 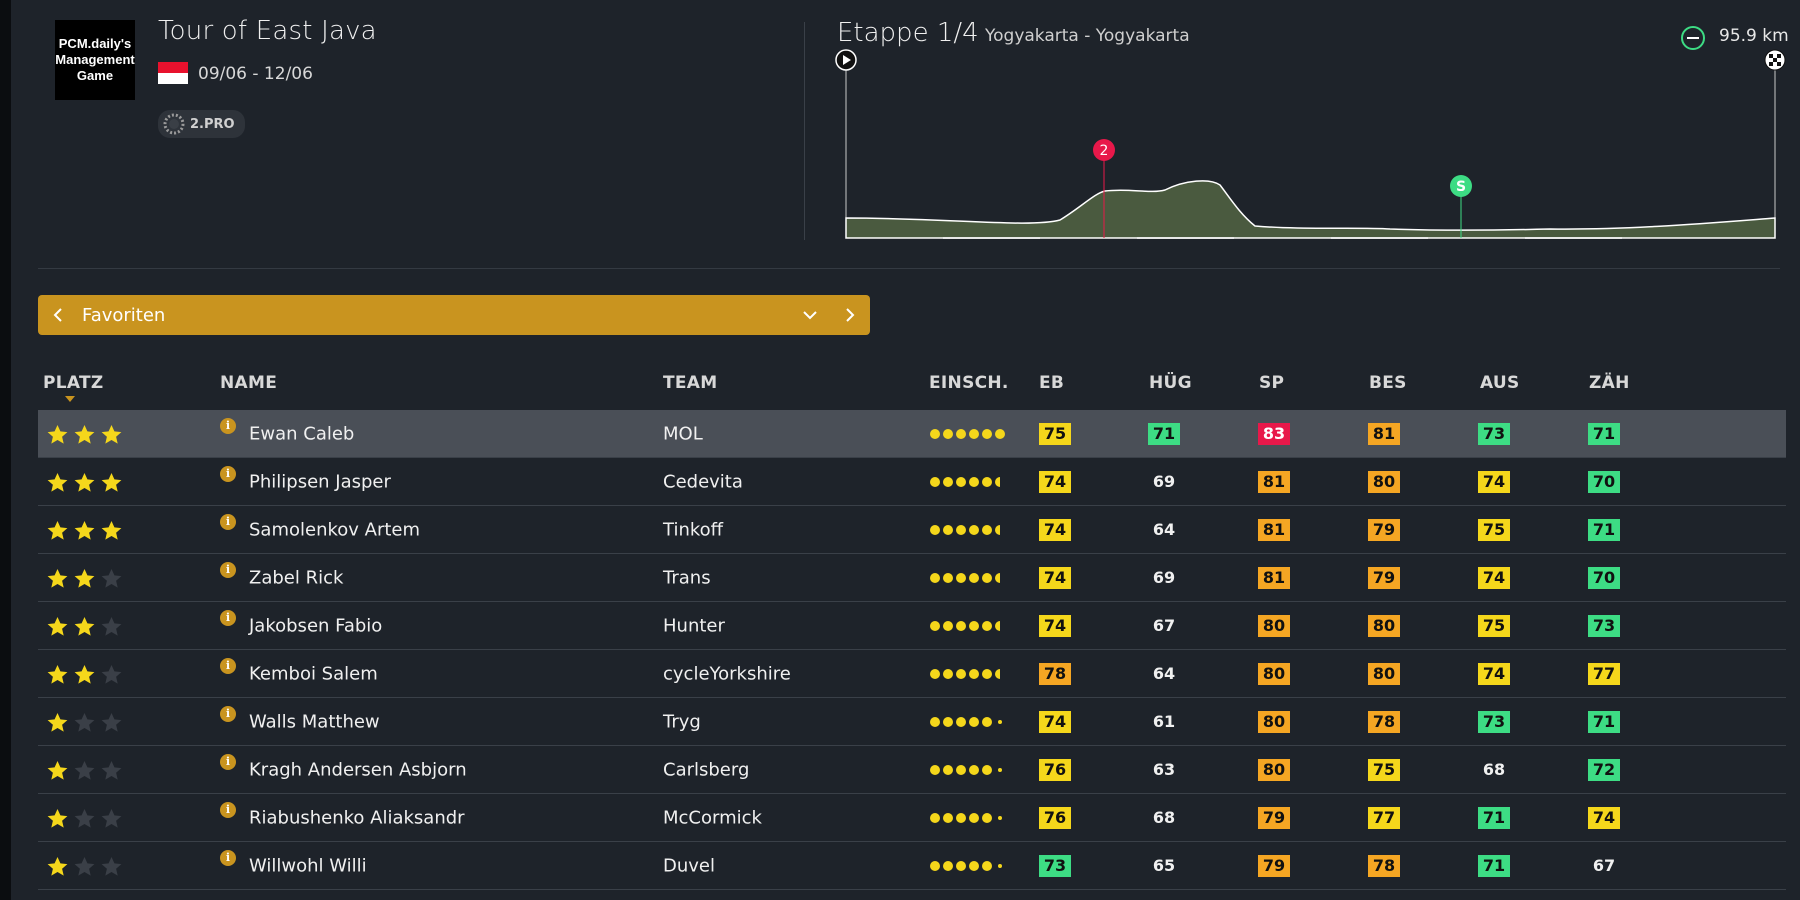 I want to click on column-header-bes: BES, so click(x=1388, y=383).